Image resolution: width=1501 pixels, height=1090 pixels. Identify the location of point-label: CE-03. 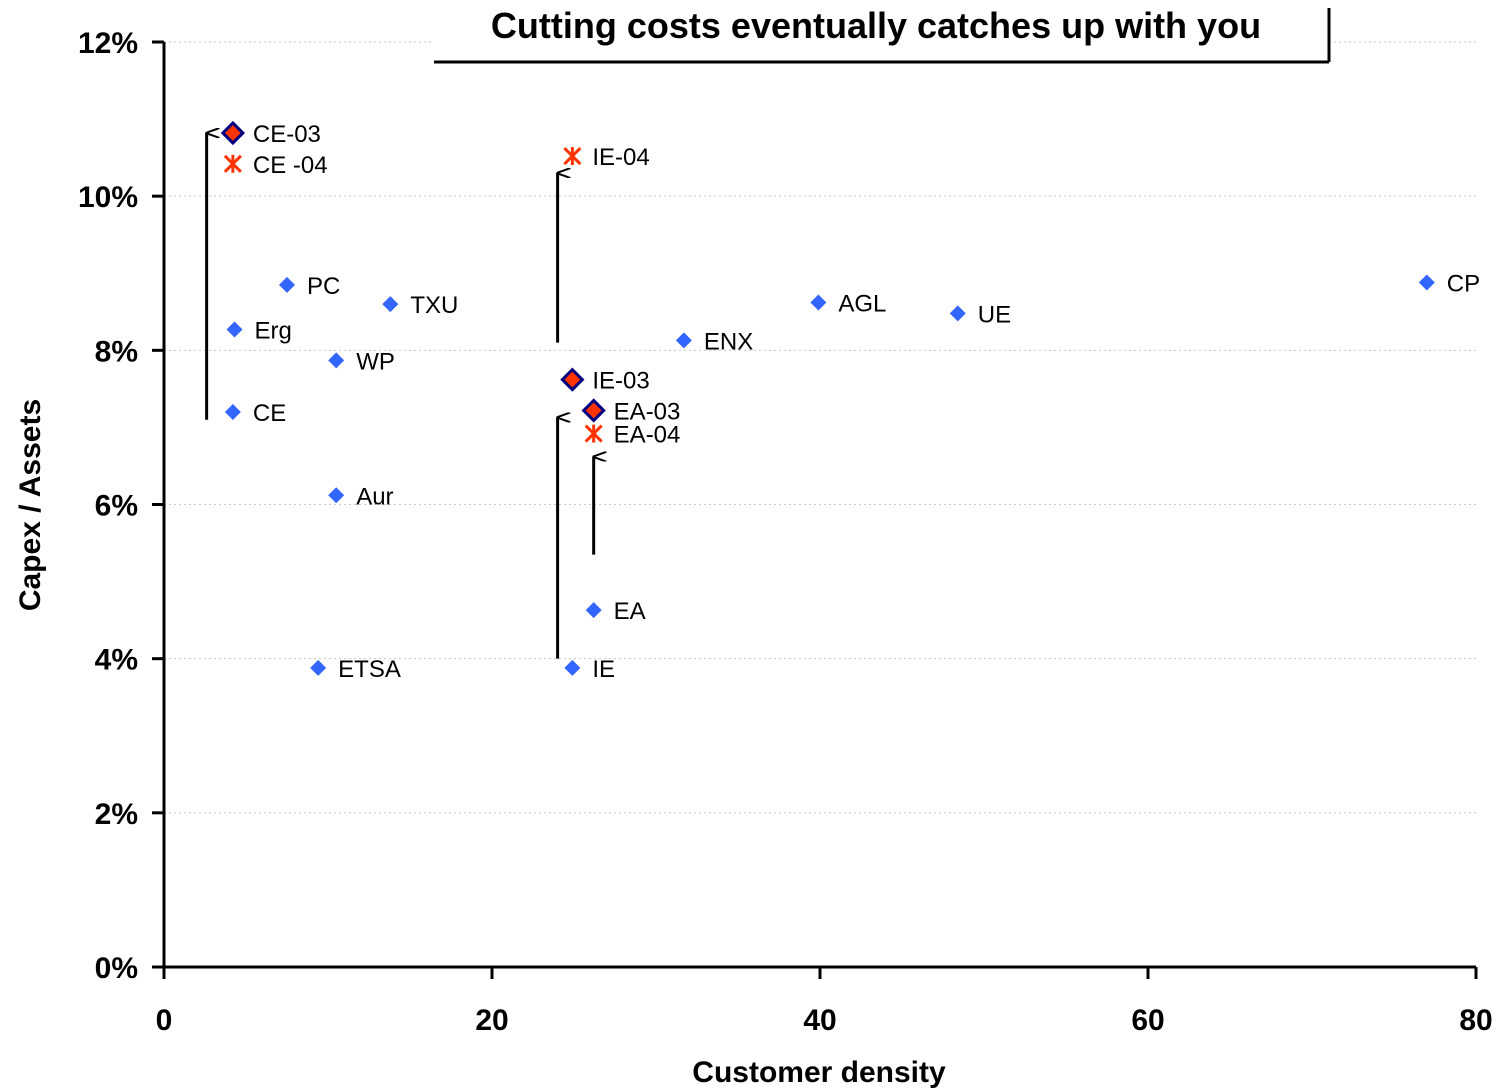
(287, 134).